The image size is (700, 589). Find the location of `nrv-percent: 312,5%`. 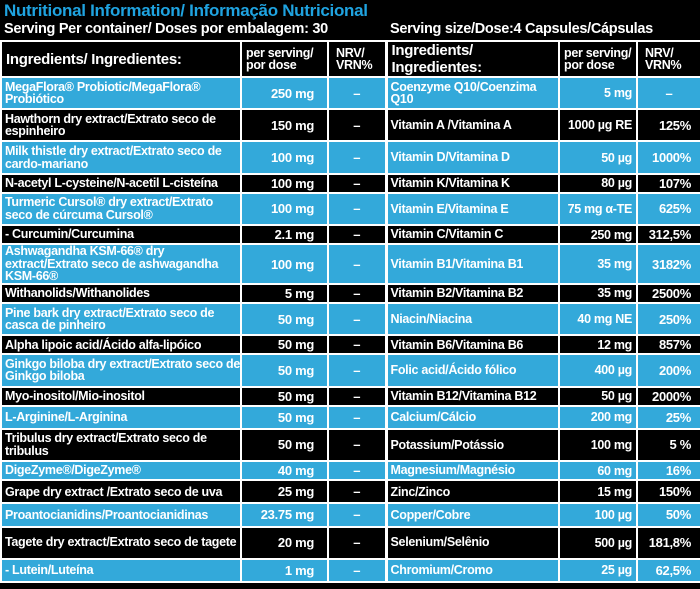

nrv-percent: 312,5% is located at coordinates (668, 234).